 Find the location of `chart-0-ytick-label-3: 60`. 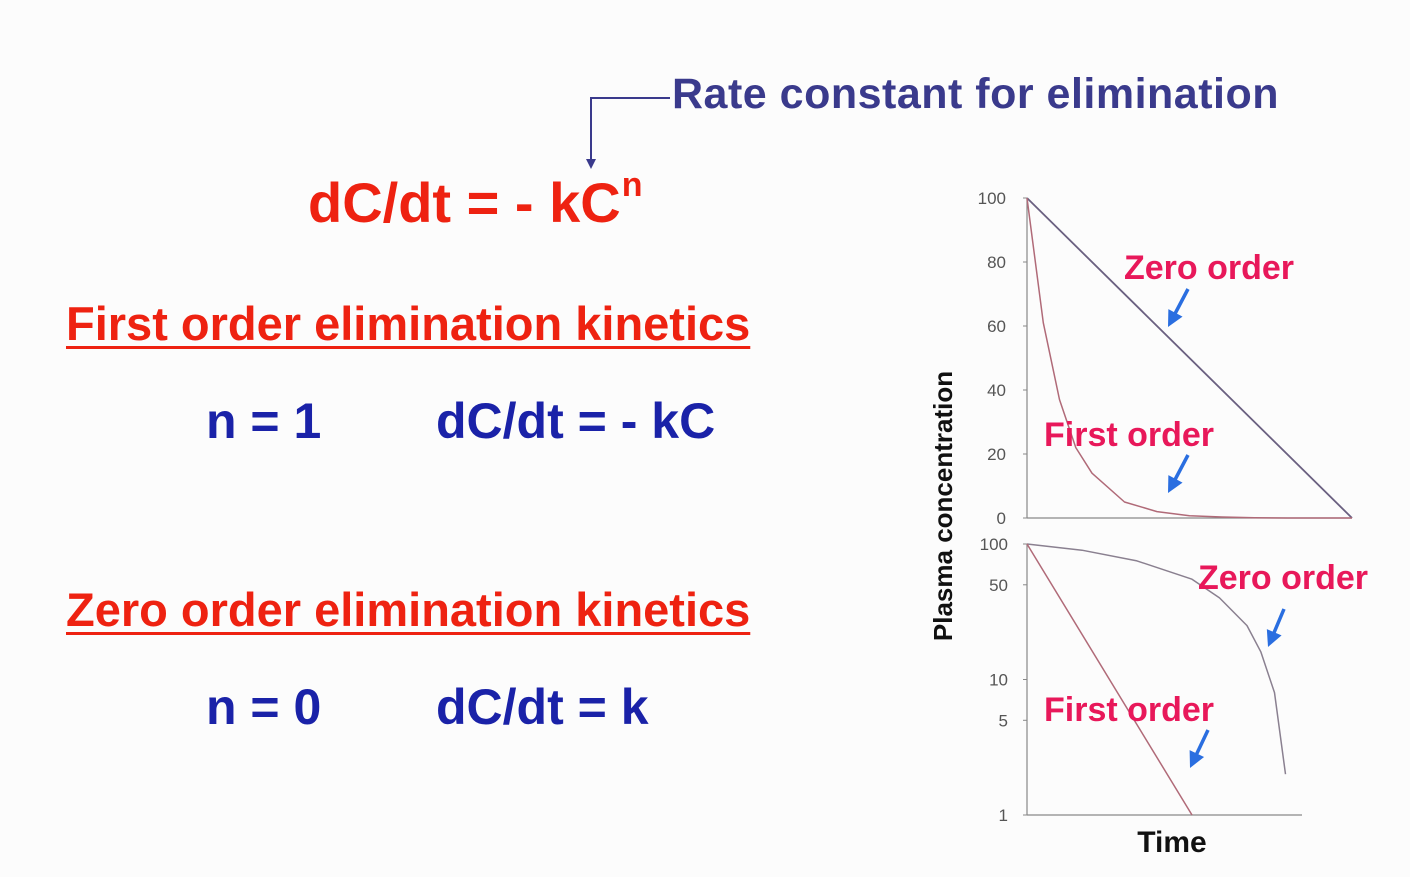

chart-0-ytick-label-3: 60 is located at coordinates (996, 326).